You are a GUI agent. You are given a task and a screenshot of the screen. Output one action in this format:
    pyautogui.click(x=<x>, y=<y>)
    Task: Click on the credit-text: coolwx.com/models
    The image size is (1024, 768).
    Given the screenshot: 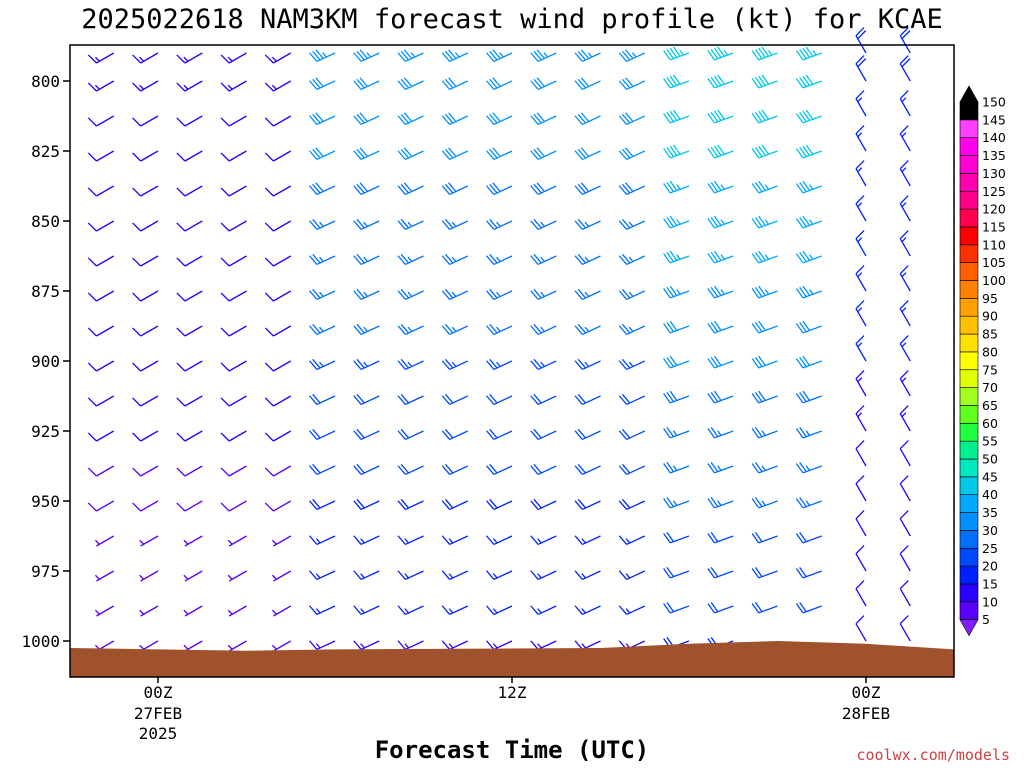 What is the action you would take?
    pyautogui.click(x=933, y=755)
    